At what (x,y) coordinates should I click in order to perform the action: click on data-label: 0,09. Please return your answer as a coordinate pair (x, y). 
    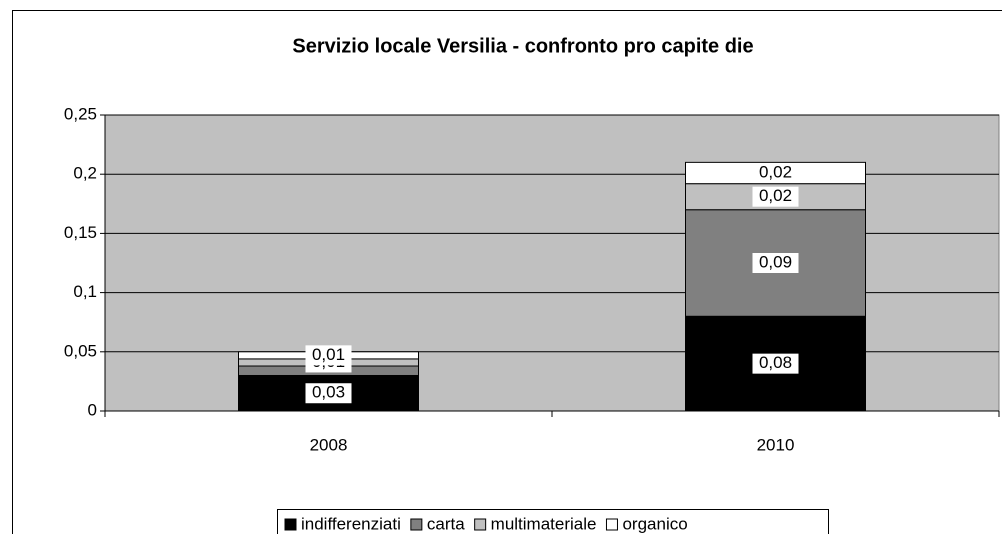
    Looking at the image, I should click on (775, 261).